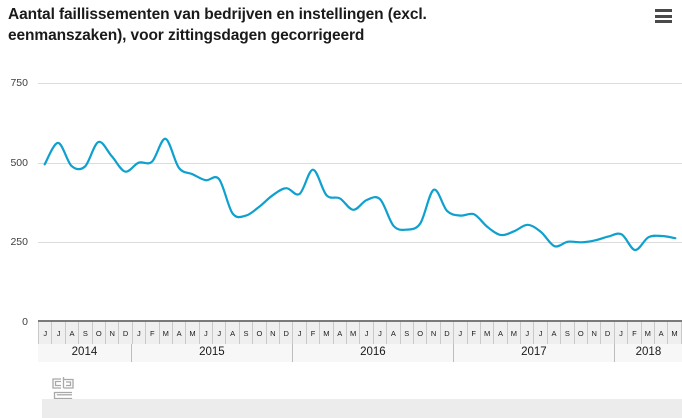  I want to click on year-cell: 2016, so click(373, 353).